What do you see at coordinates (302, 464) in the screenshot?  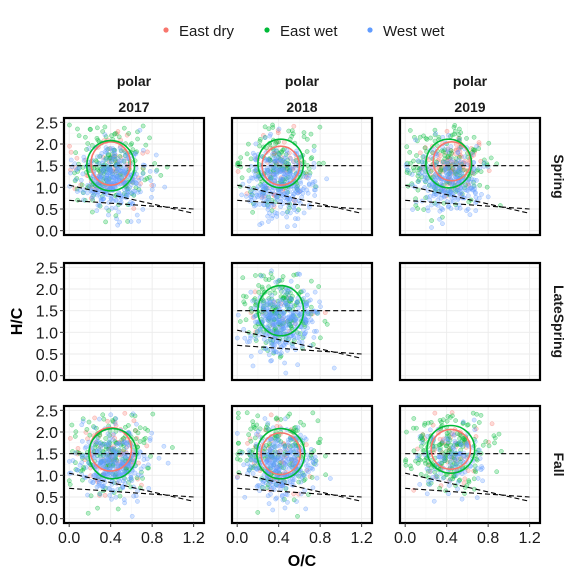 I see `panel-r2-c1` at bounding box center [302, 464].